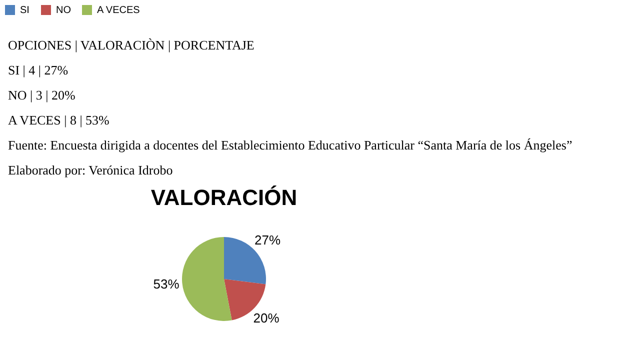 This screenshot has width=625, height=353. I want to click on data-label: 20%, so click(266, 318).